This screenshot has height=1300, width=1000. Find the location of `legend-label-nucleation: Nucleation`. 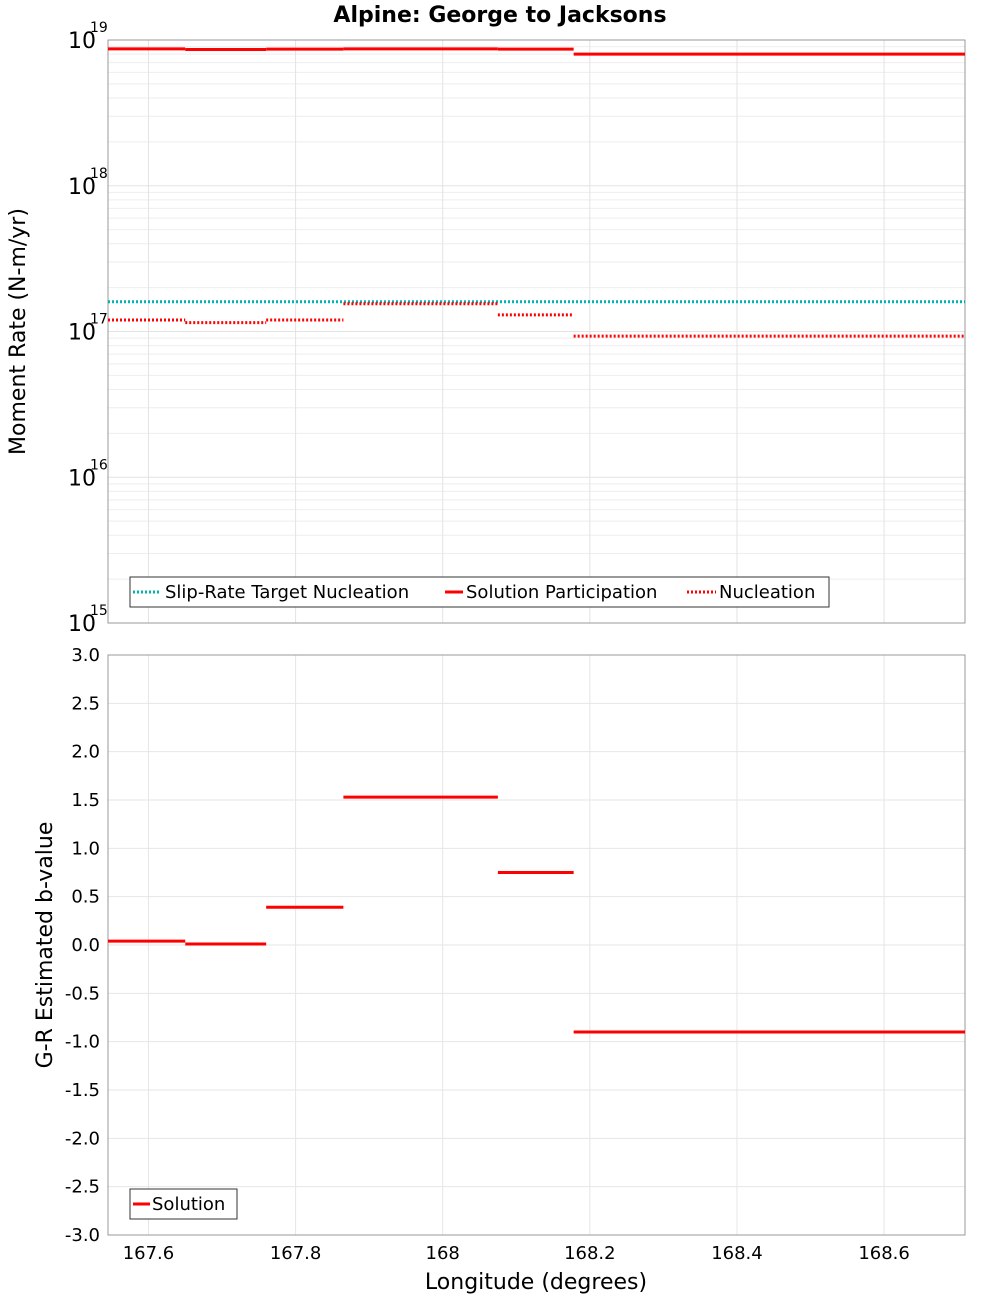

legend-label-nucleation: Nucleation is located at coordinates (767, 592).